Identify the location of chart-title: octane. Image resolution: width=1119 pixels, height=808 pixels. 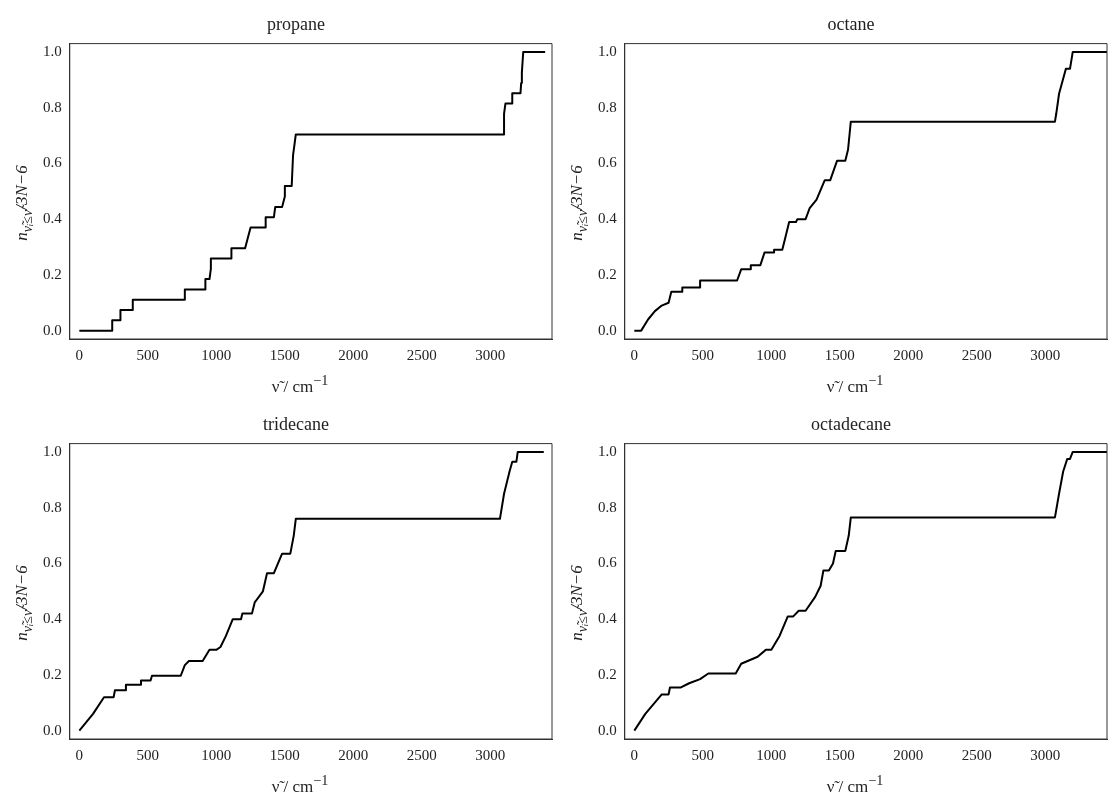
(851, 23).